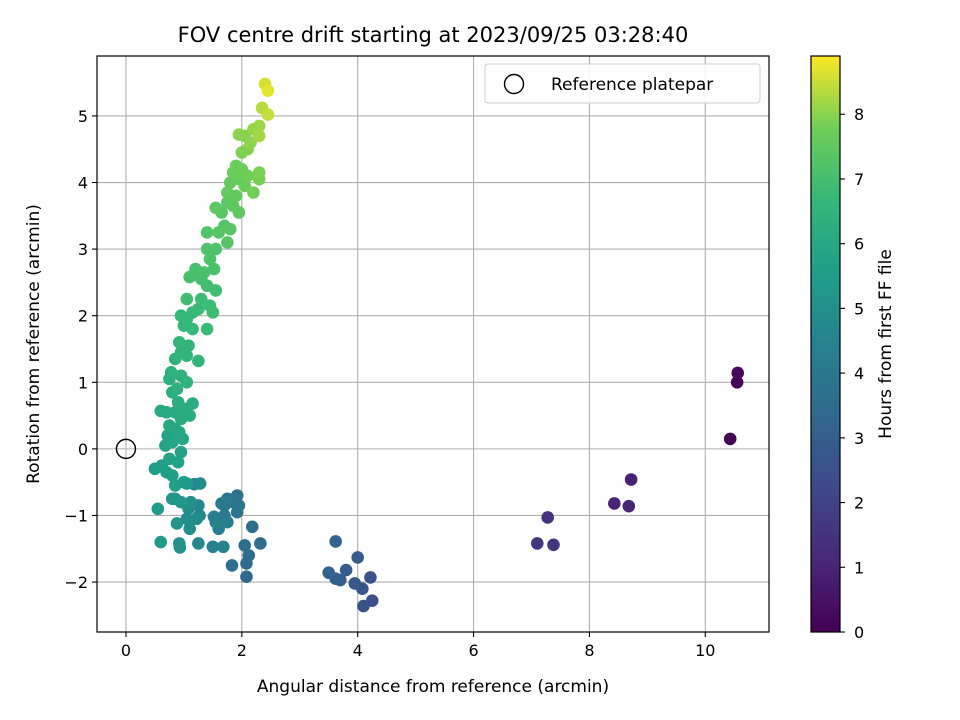 The height and width of the screenshot is (720, 960). What do you see at coordinates (886, 344) in the screenshot?
I see `colorbar-label: Hours from first FF file` at bounding box center [886, 344].